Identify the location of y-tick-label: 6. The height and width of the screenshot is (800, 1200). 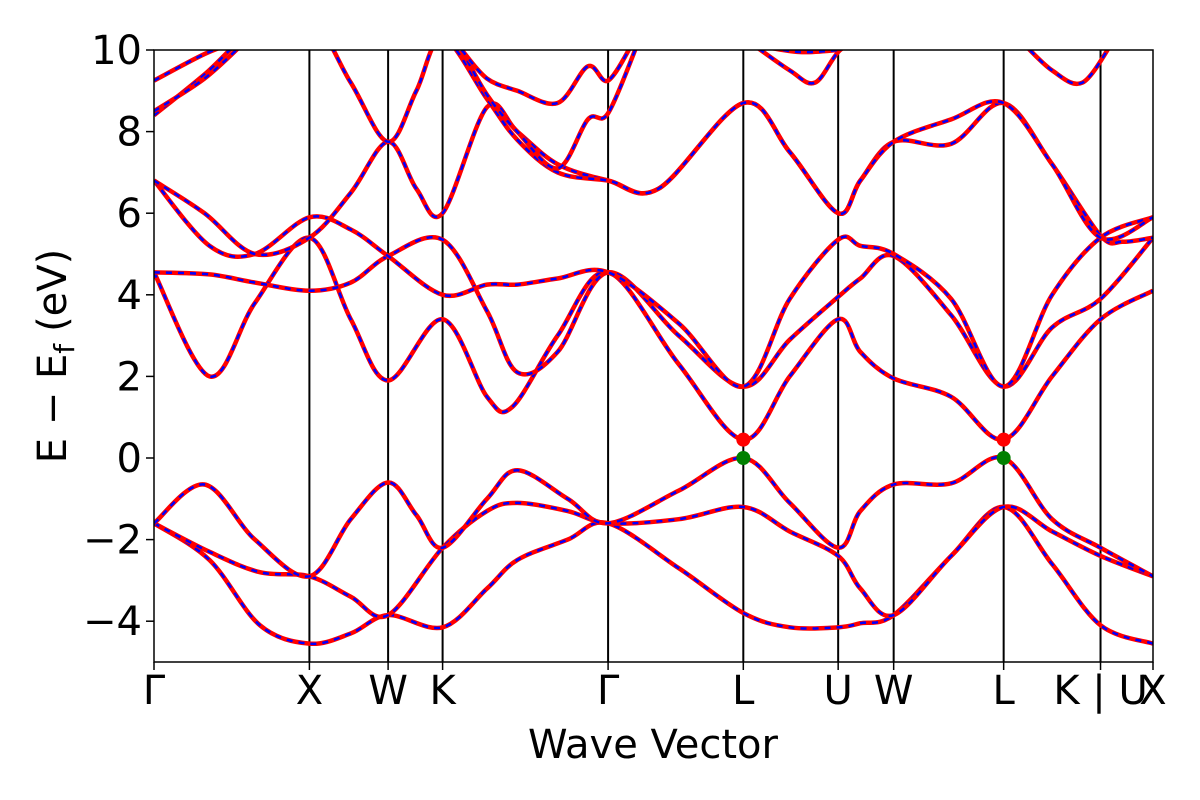
(129, 214).